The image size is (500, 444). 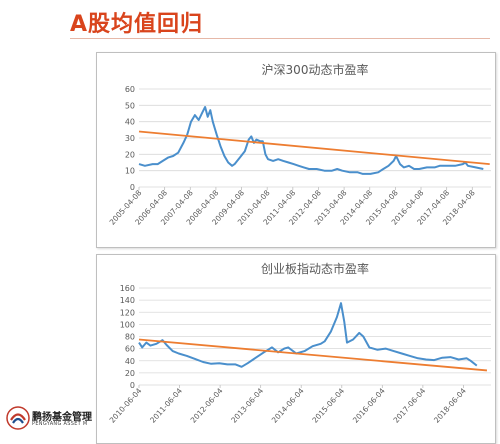 I want to click on x-tick-label: 2010-06-04, so click(x=126, y=405).